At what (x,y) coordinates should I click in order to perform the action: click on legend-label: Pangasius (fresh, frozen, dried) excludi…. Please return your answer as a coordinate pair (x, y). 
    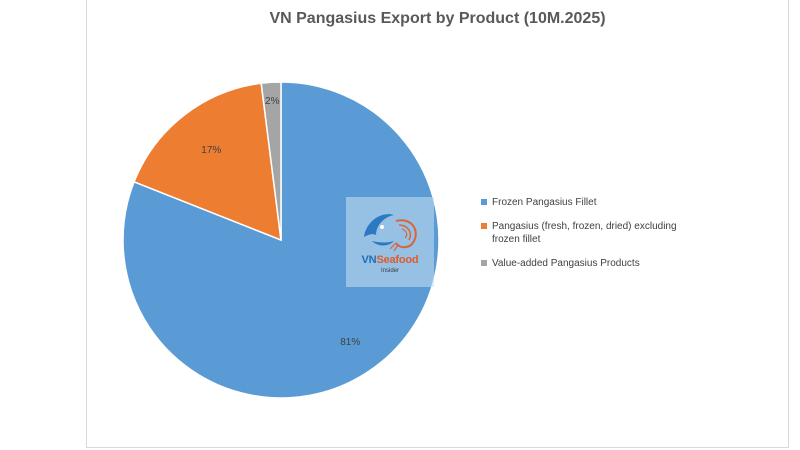
    Looking at the image, I should click on (584, 233).